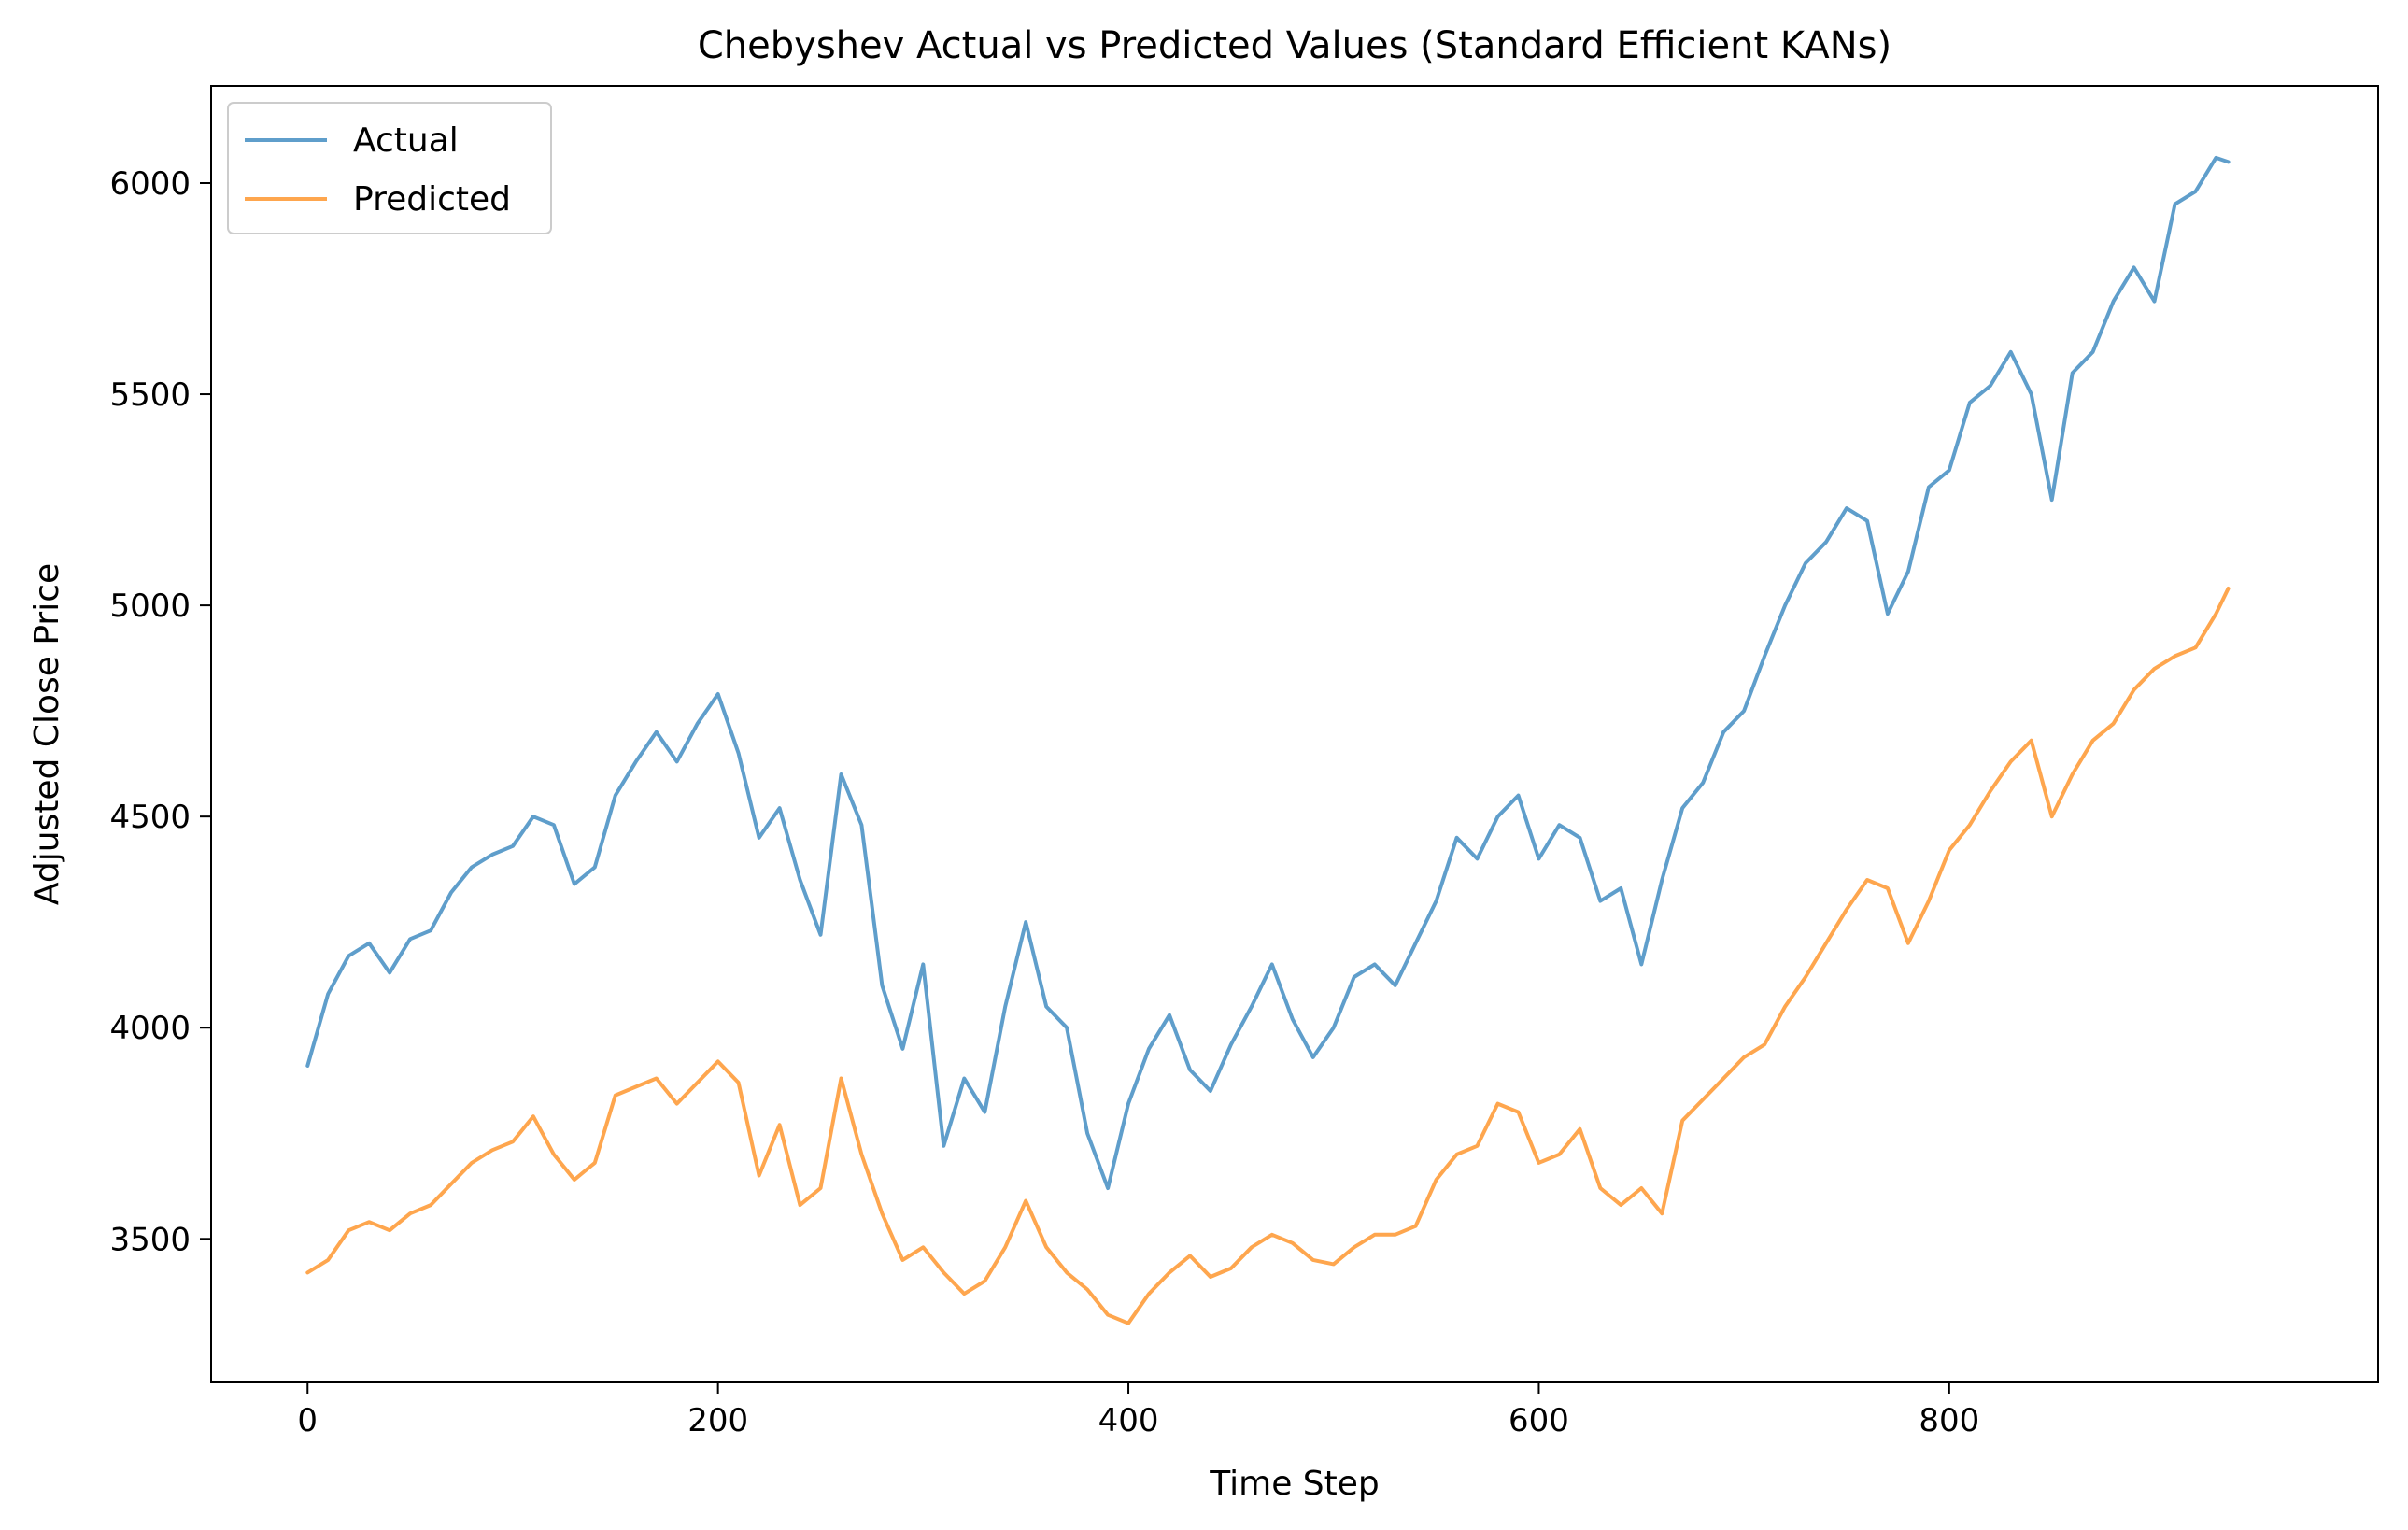 The width and height of the screenshot is (2408, 1530). What do you see at coordinates (1949, 1420) in the screenshot?
I see `x-tick-label: 800` at bounding box center [1949, 1420].